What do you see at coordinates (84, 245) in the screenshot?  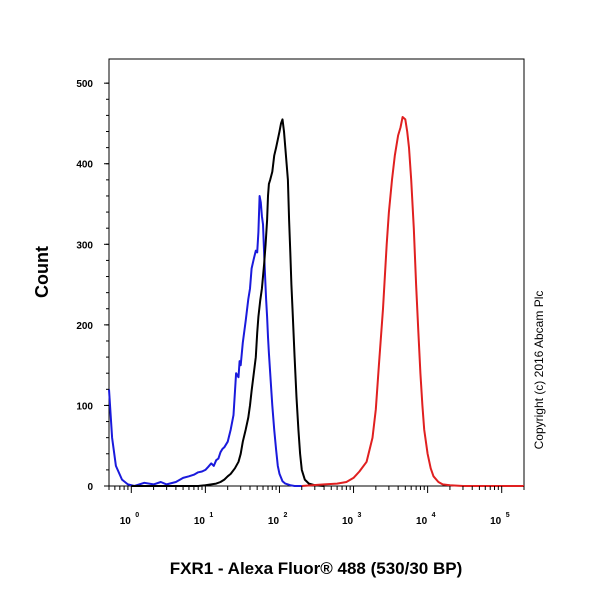 I see `y-tick-label: 300` at bounding box center [84, 245].